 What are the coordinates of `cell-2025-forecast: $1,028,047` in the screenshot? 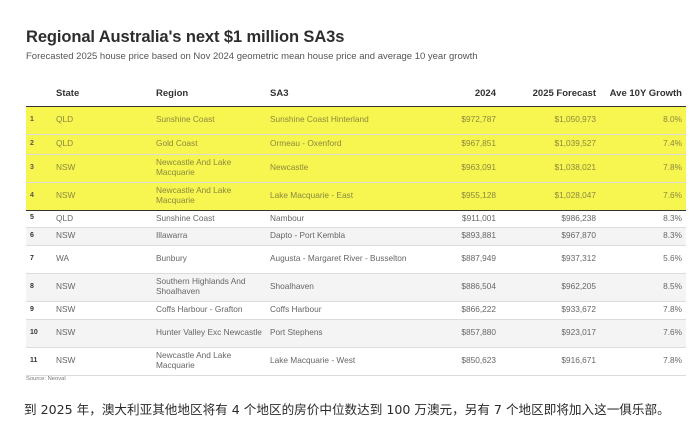 It's located at (550, 196).